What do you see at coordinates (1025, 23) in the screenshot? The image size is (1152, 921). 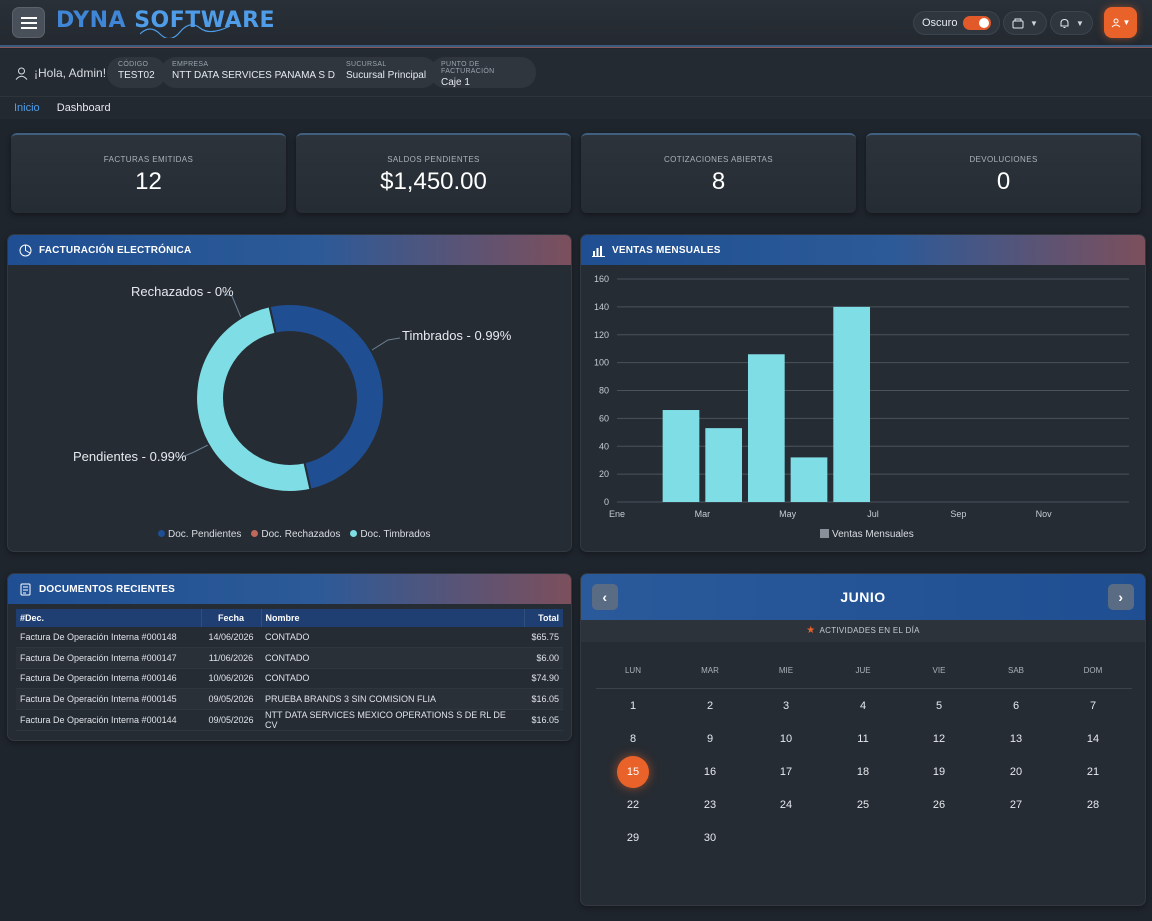 I see `cash-register-menu: ▼` at bounding box center [1025, 23].